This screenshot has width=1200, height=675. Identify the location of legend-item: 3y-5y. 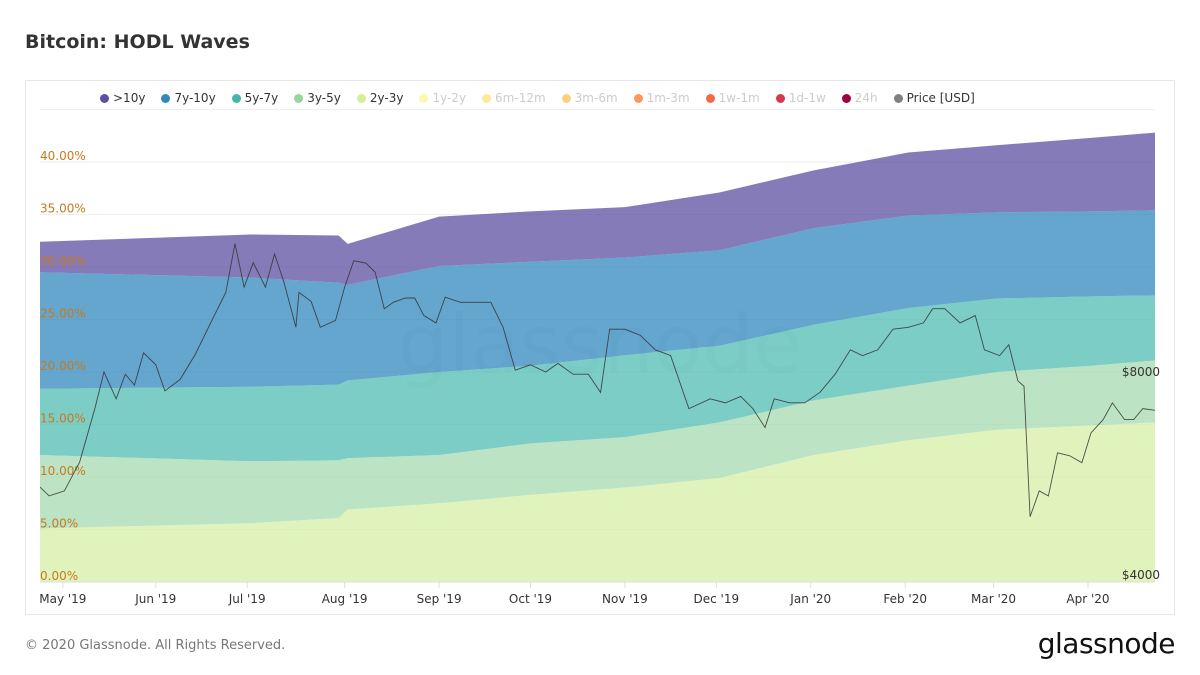
(317, 98).